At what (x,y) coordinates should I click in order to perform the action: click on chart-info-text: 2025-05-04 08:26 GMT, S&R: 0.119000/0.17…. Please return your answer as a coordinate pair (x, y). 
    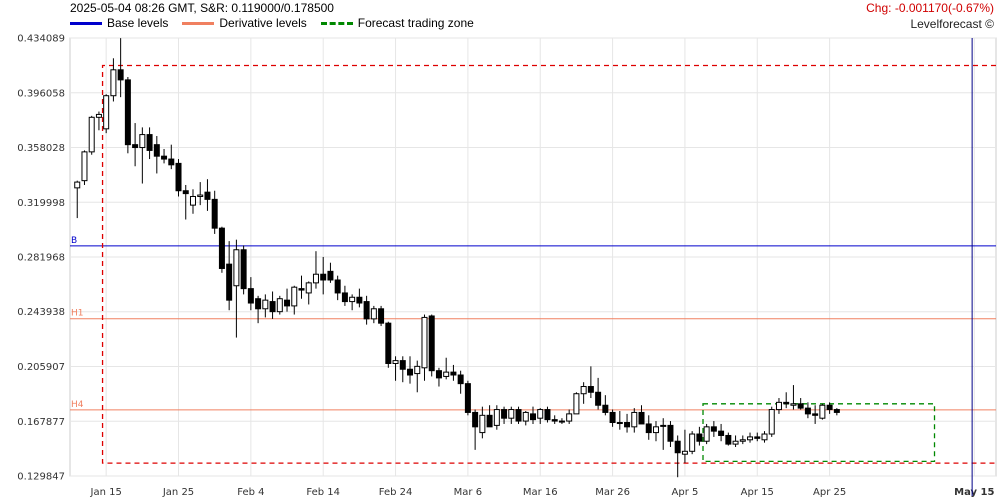
    Looking at the image, I should click on (202, 8).